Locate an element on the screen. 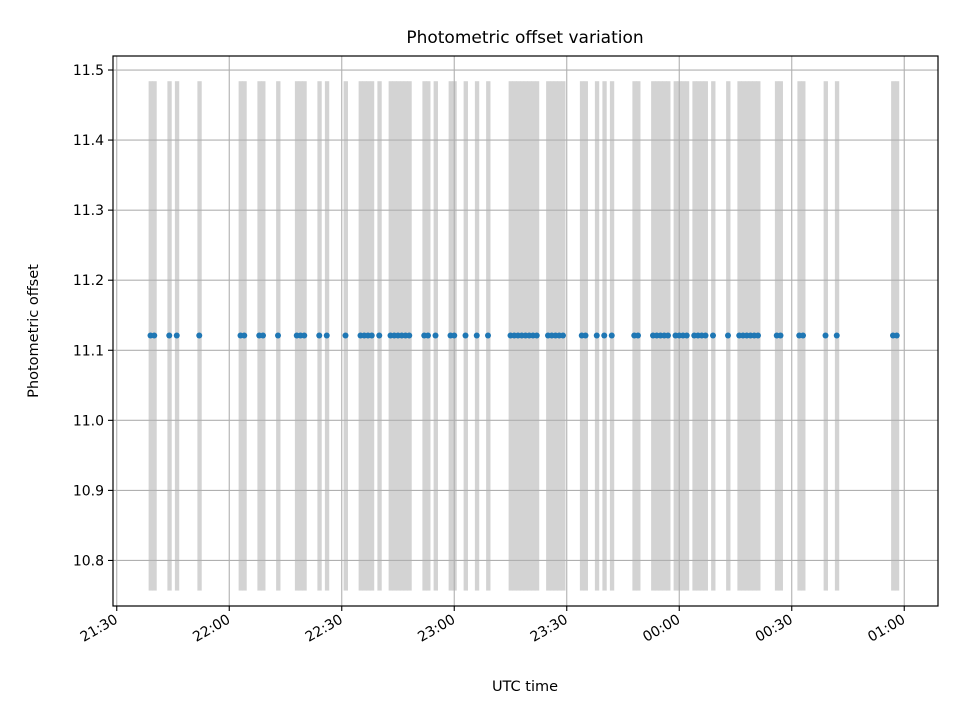  x-axis-label: UTC time is located at coordinates (525, 687).